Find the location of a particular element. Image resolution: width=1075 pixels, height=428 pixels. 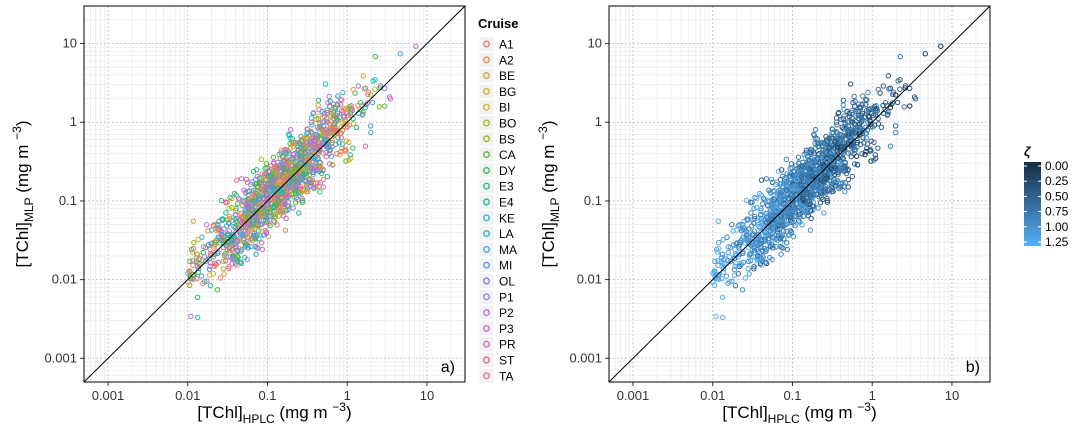

colorbar-ramp is located at coordinates (1032, 204).